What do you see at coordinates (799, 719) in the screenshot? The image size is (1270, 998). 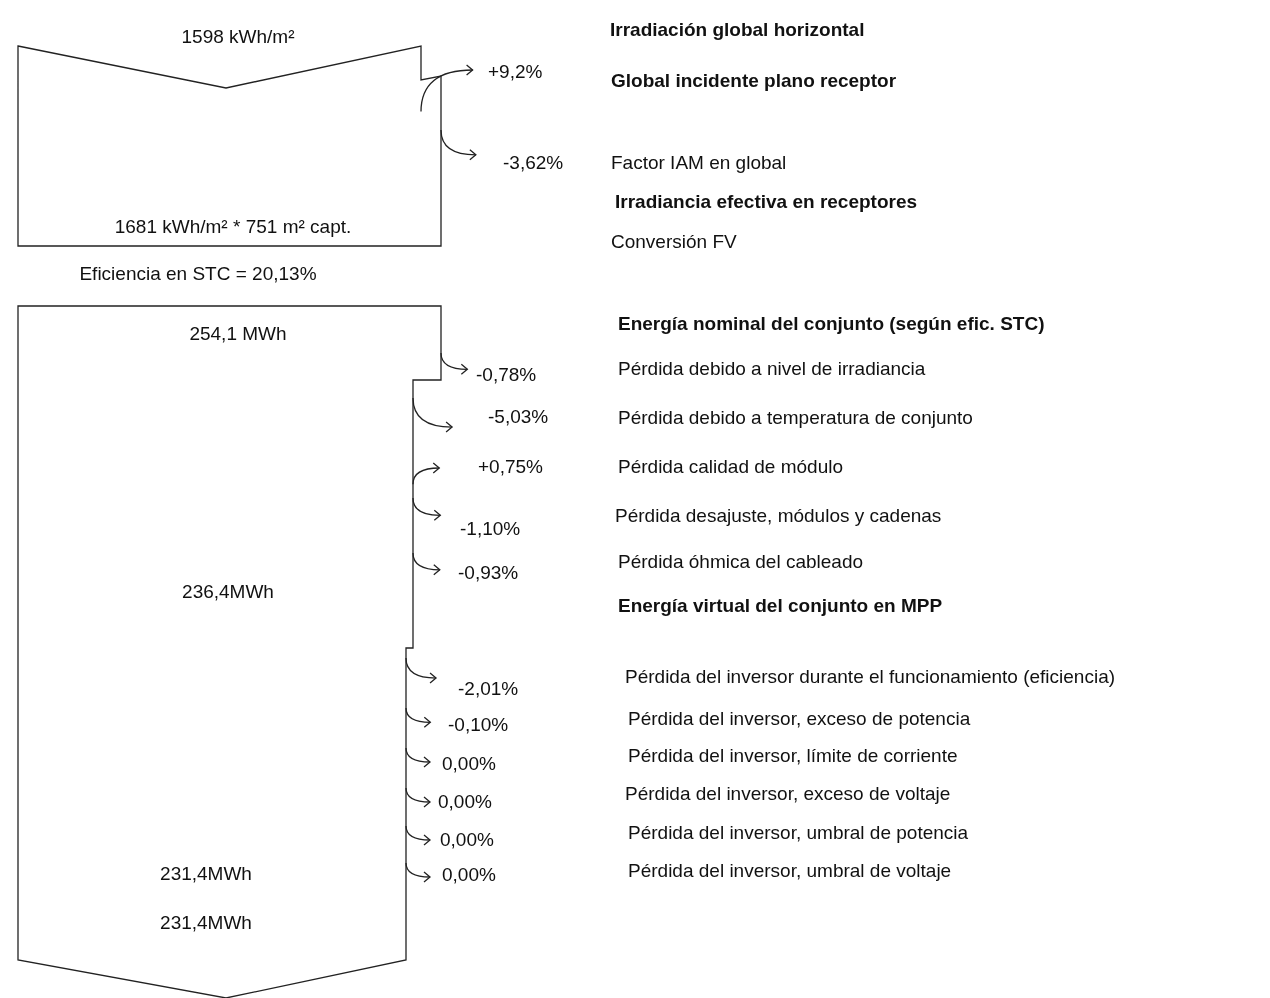 I see `category-label: Pérdida del inversor, exceso de potencia` at bounding box center [799, 719].